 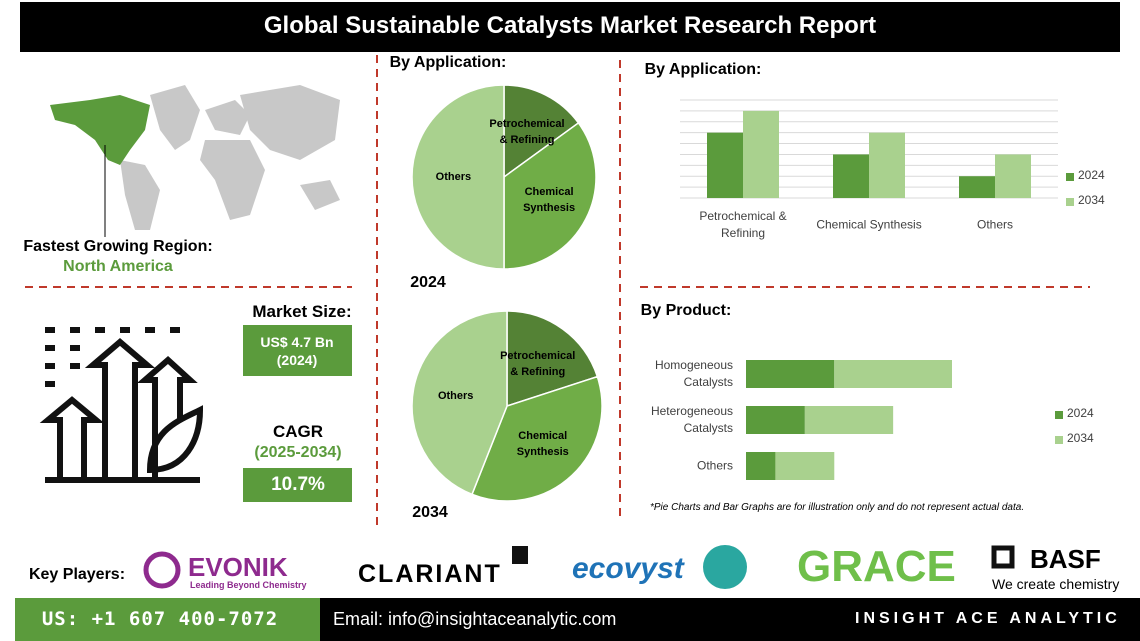 What do you see at coordinates (714, 465) in the screenshot?
I see `y-tick-label: Others` at bounding box center [714, 465].